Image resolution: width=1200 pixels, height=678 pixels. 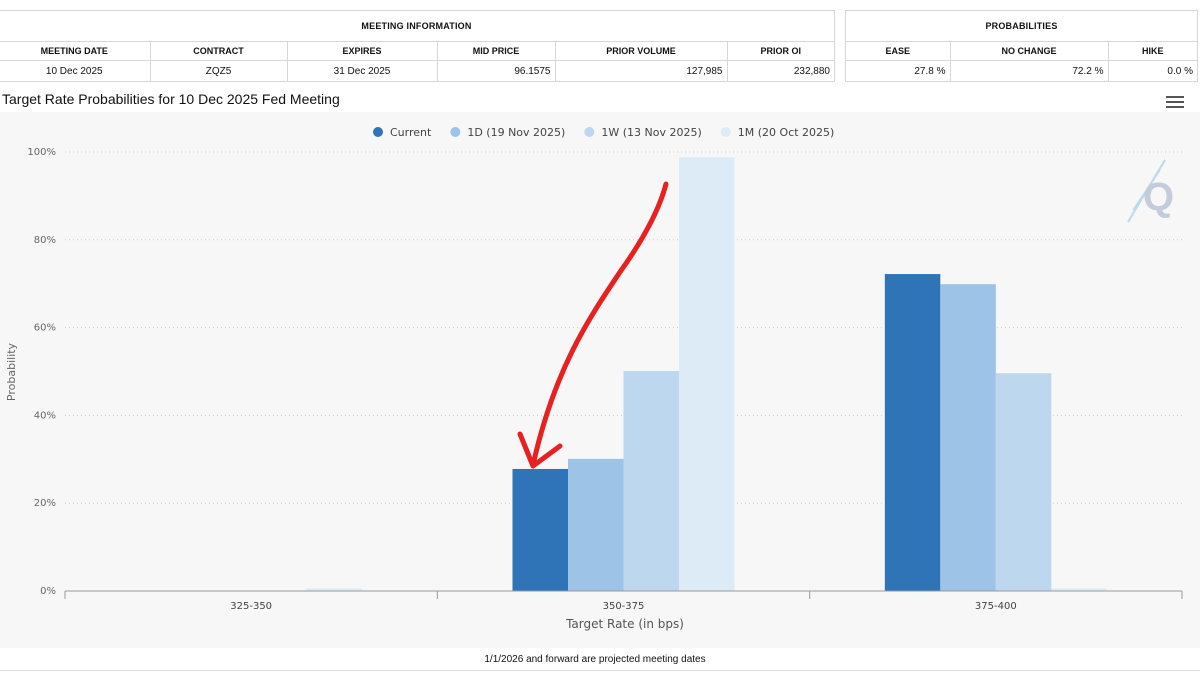 I want to click on y-axis-label: Probability, so click(x=11, y=371).